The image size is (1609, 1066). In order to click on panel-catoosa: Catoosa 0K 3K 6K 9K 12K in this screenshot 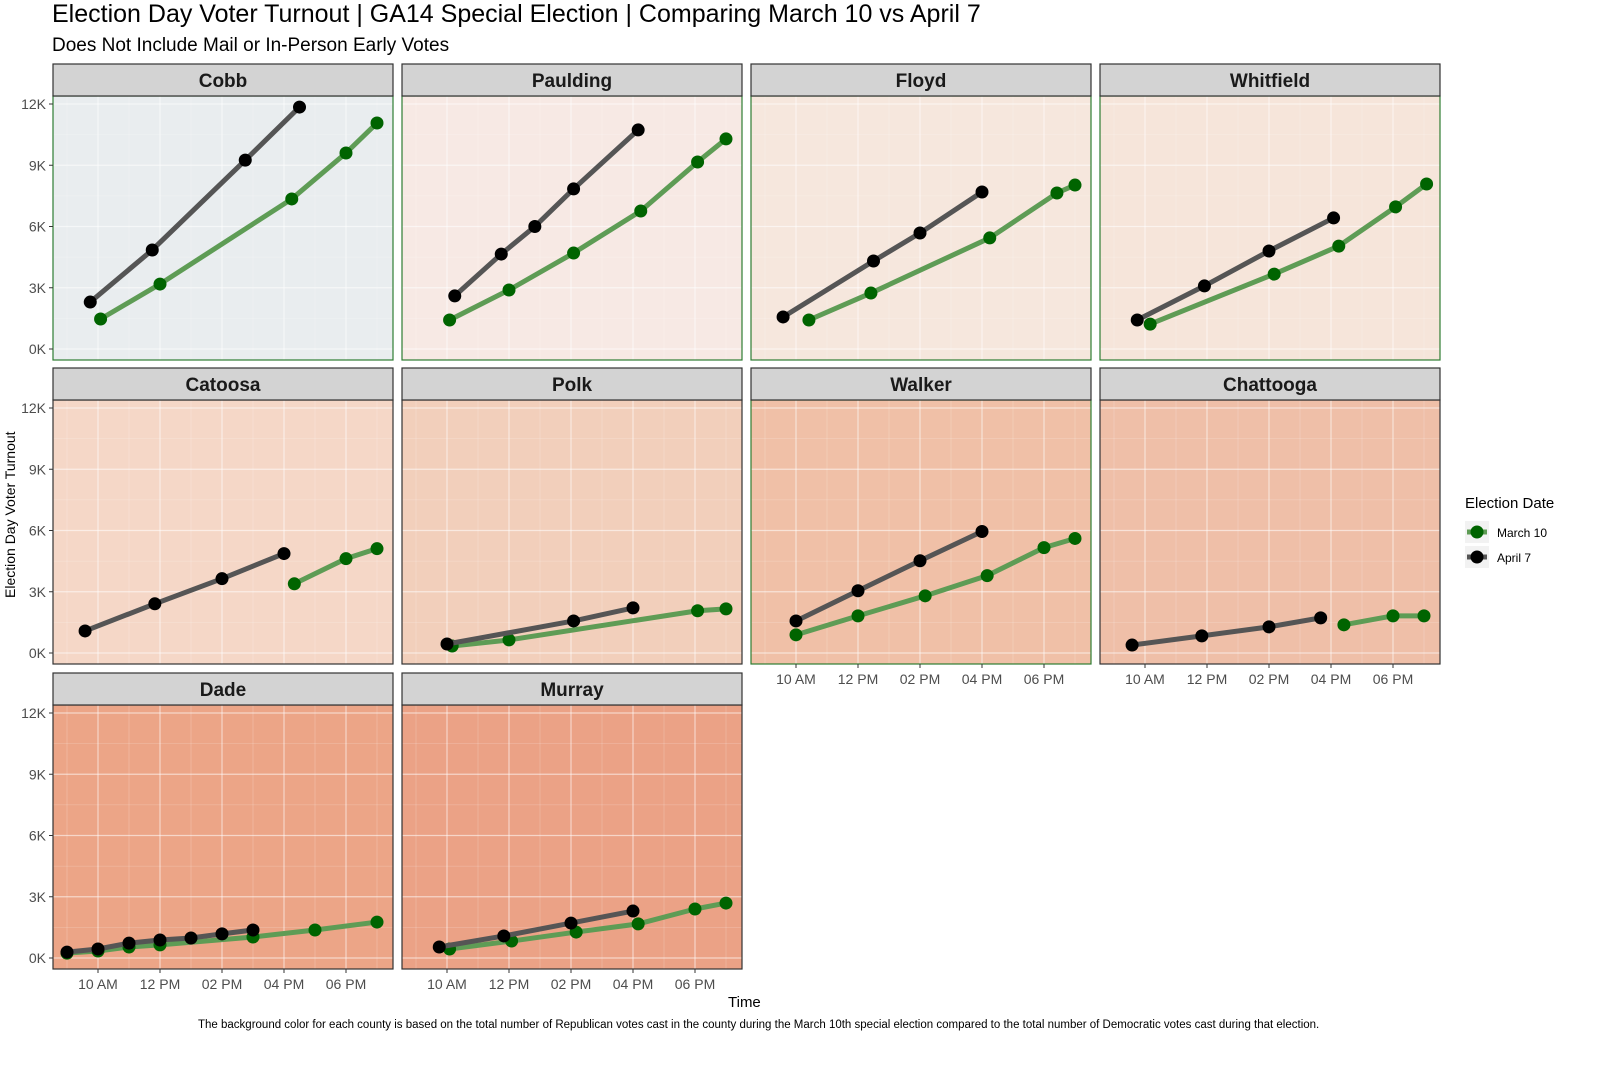, I will do `click(207, 516)`.